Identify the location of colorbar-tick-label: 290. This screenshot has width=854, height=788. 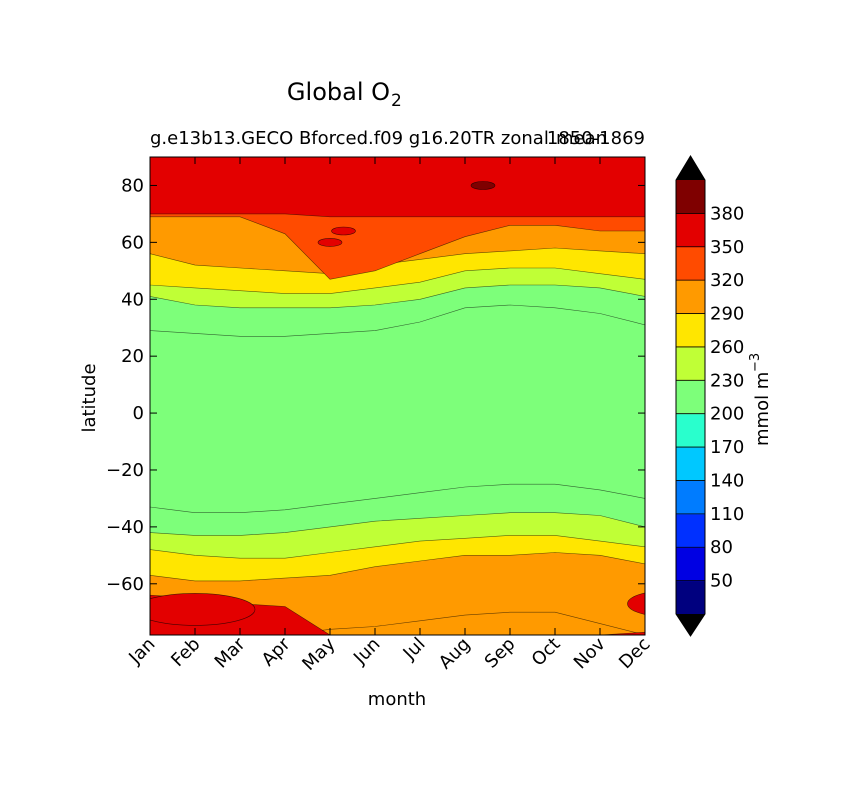
(727, 314).